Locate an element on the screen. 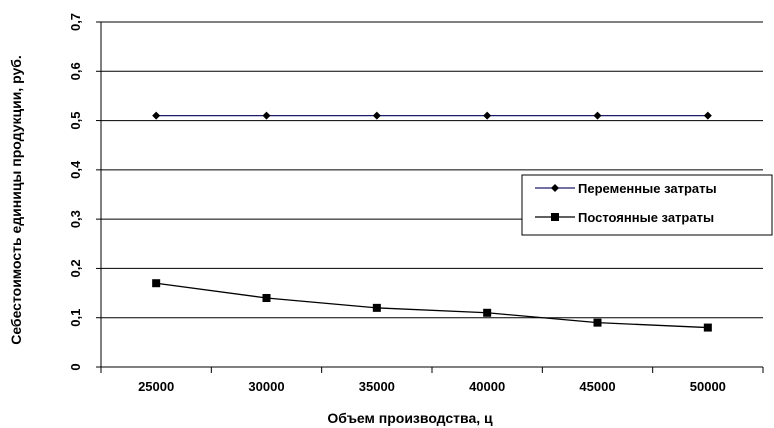 Image resolution: width=774 pixels, height=428 pixels. legend-item-fixed: Постоянные затраты is located at coordinates (624, 217).